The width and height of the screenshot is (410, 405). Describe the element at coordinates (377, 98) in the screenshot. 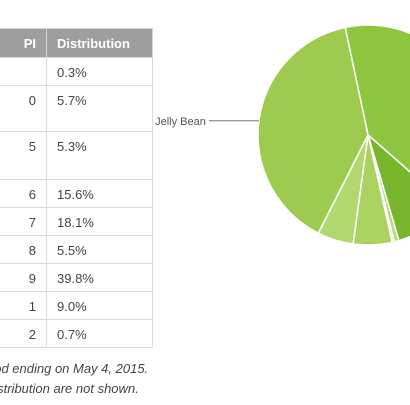

I see `pie-slice-kitkat` at that location.